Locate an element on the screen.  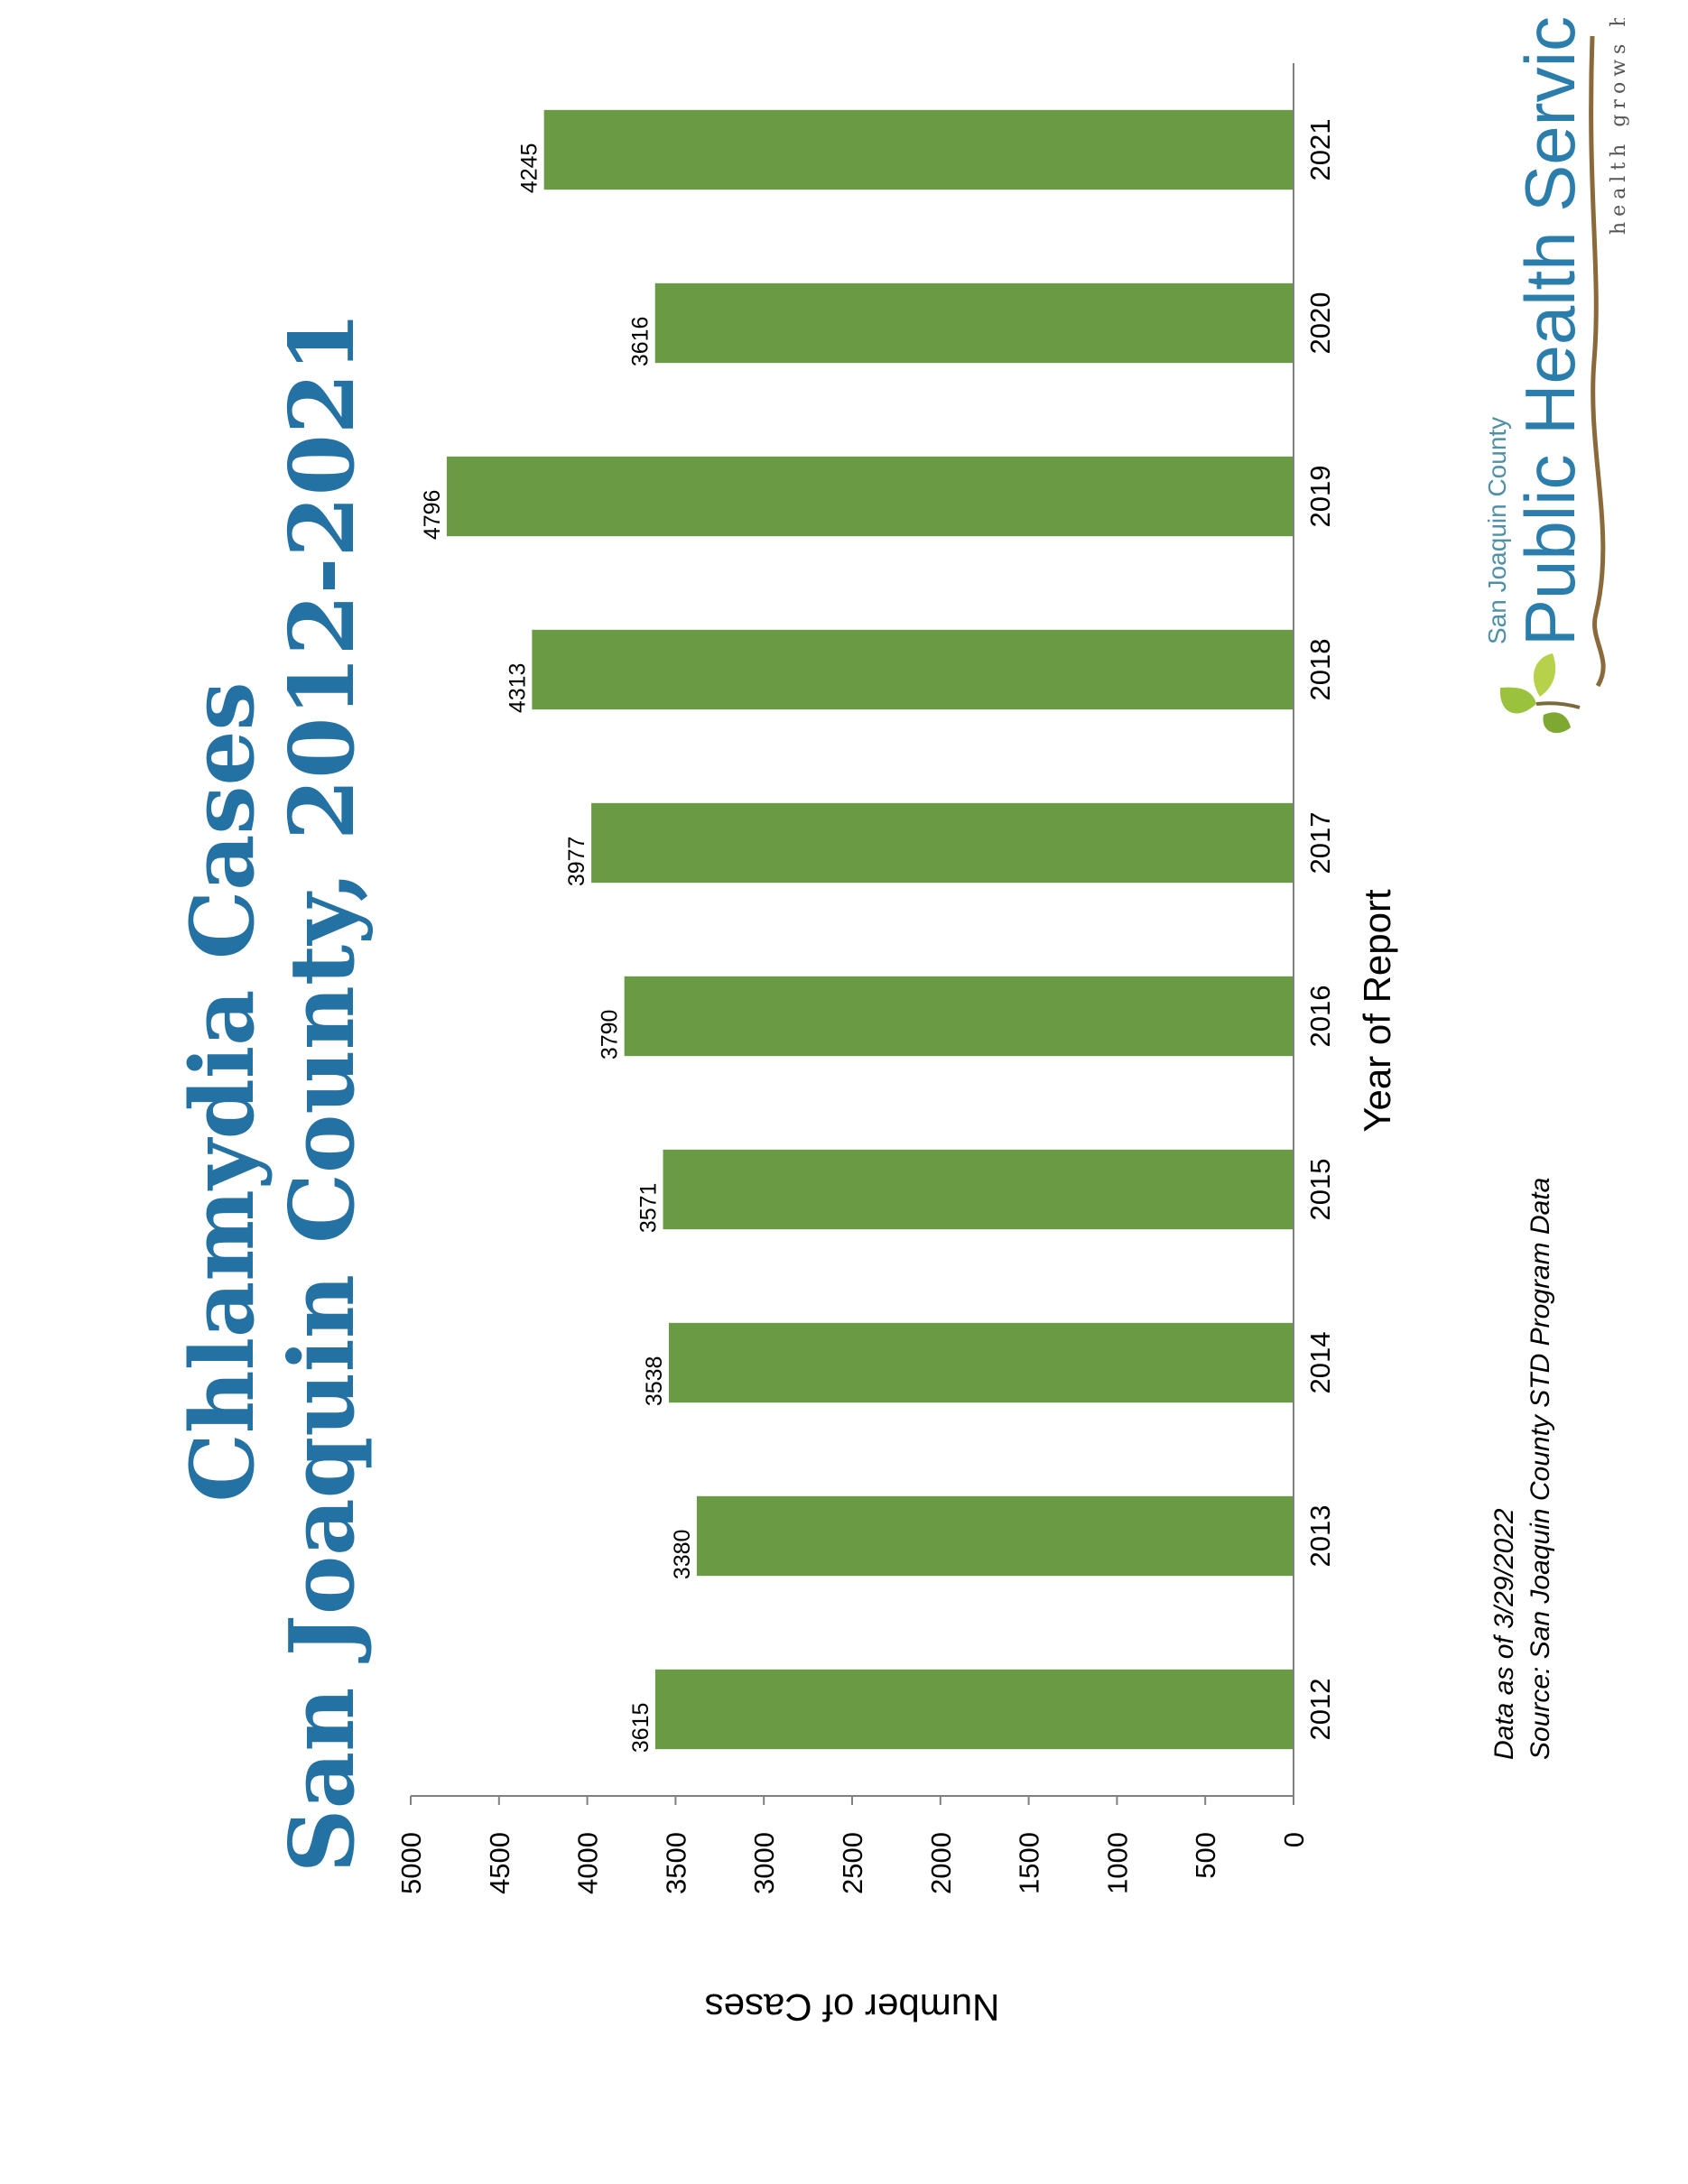
logo-swoosh is located at coordinates (1597, 361).